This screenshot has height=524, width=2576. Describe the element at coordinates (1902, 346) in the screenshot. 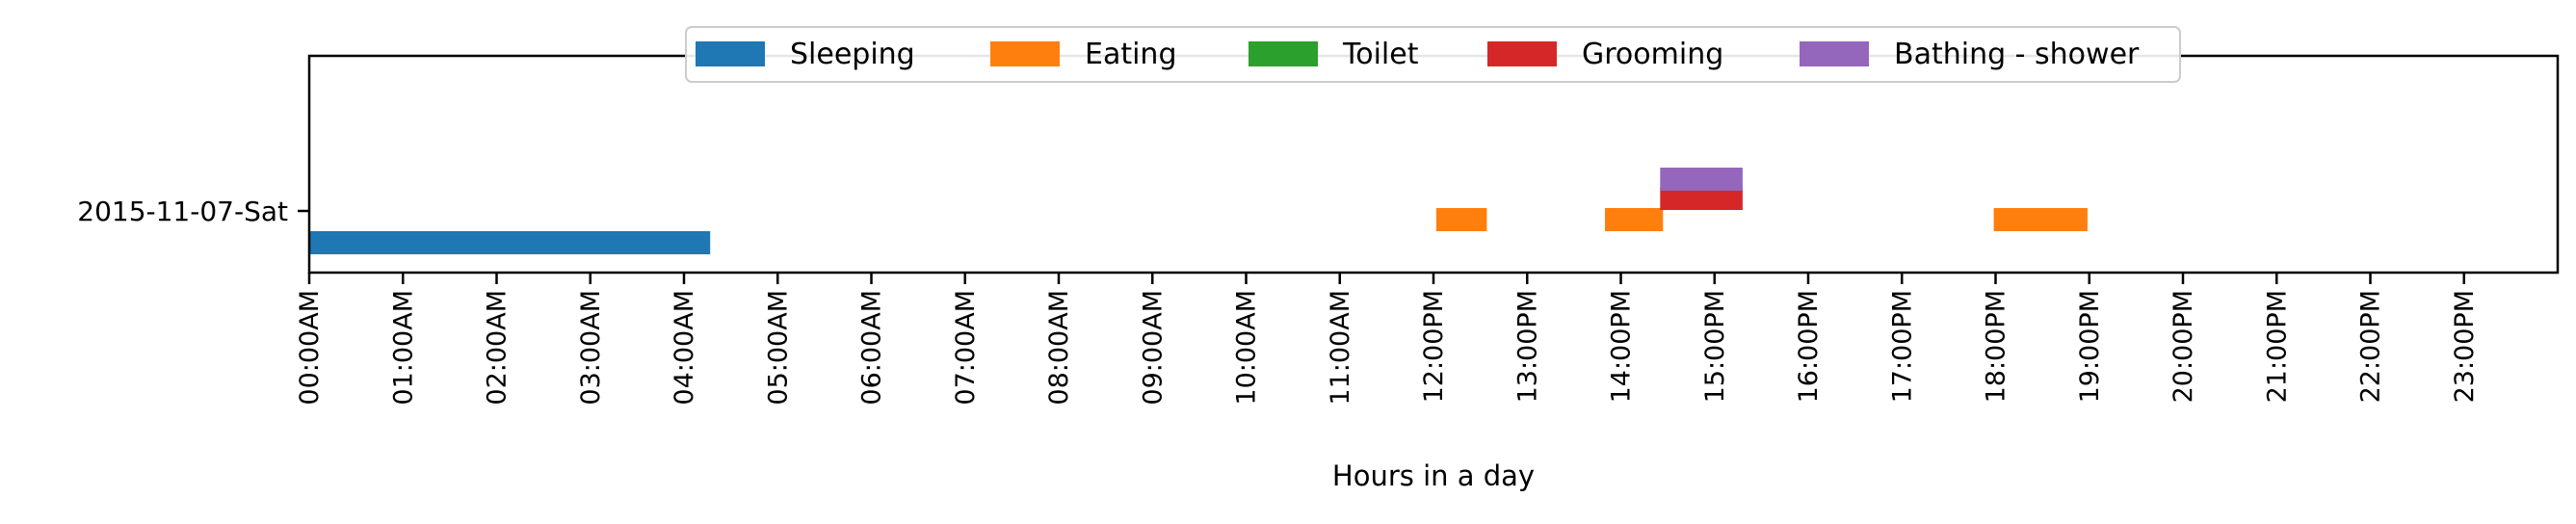

I see `x-tick-label: 17:00PM` at that location.